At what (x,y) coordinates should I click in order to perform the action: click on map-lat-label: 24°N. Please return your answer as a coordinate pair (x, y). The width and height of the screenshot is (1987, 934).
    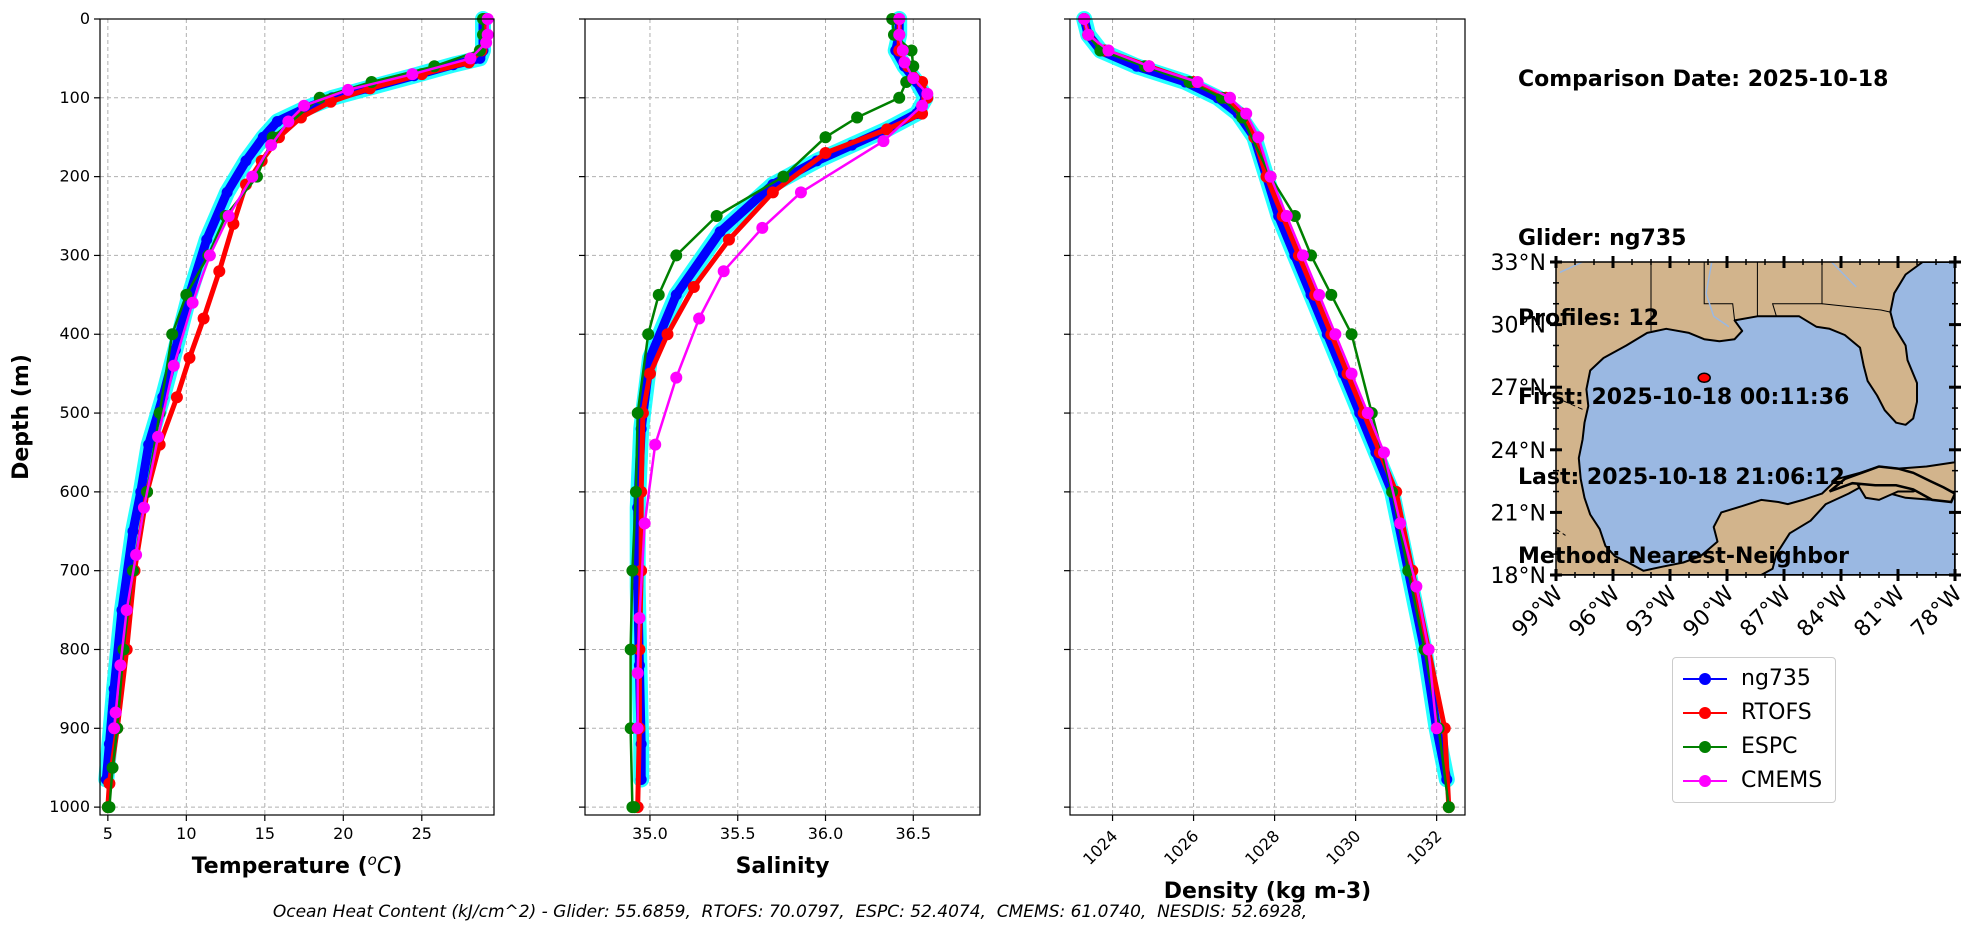
    Looking at the image, I should click on (1518, 451).